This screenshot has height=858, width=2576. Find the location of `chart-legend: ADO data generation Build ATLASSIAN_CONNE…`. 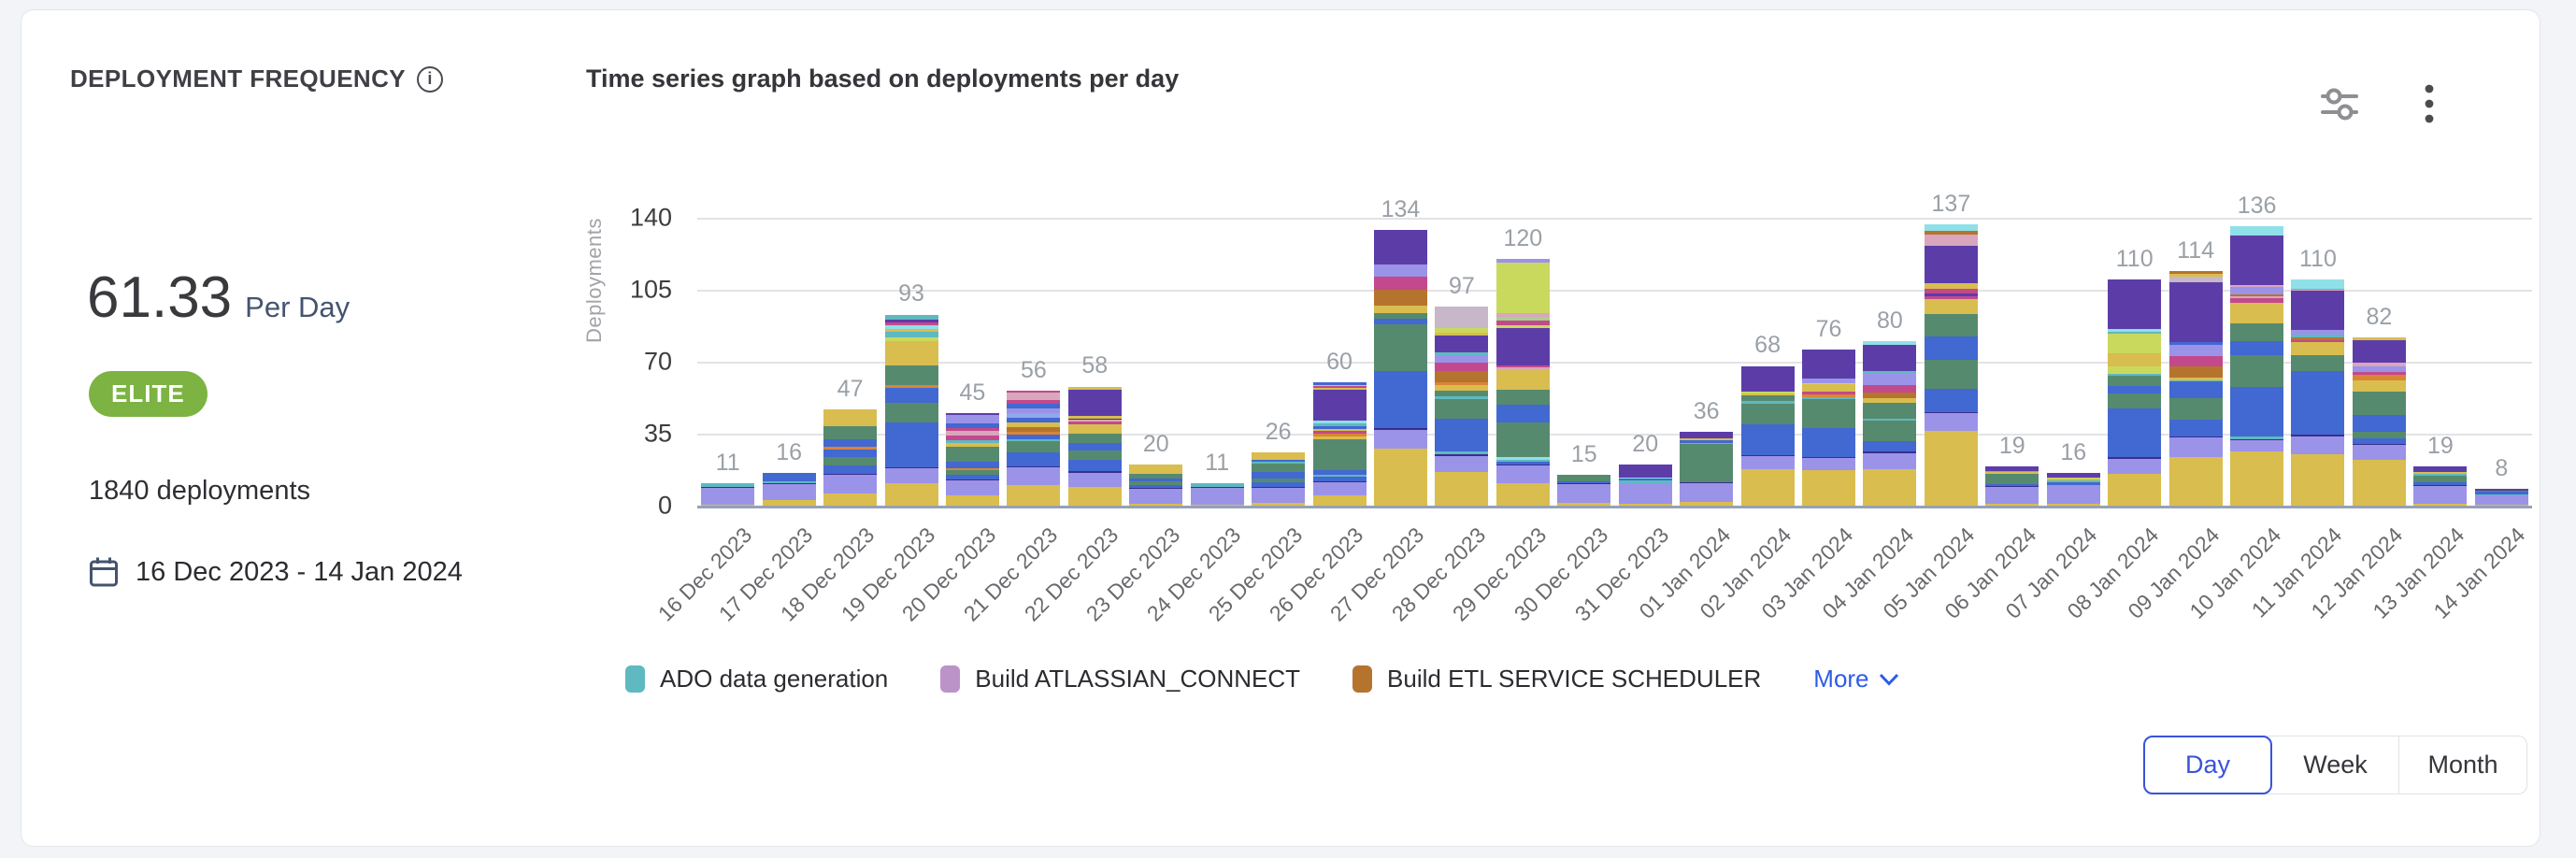

chart-legend: ADO data generation Build ATLASSIAN_CONNE… is located at coordinates (1262, 679).